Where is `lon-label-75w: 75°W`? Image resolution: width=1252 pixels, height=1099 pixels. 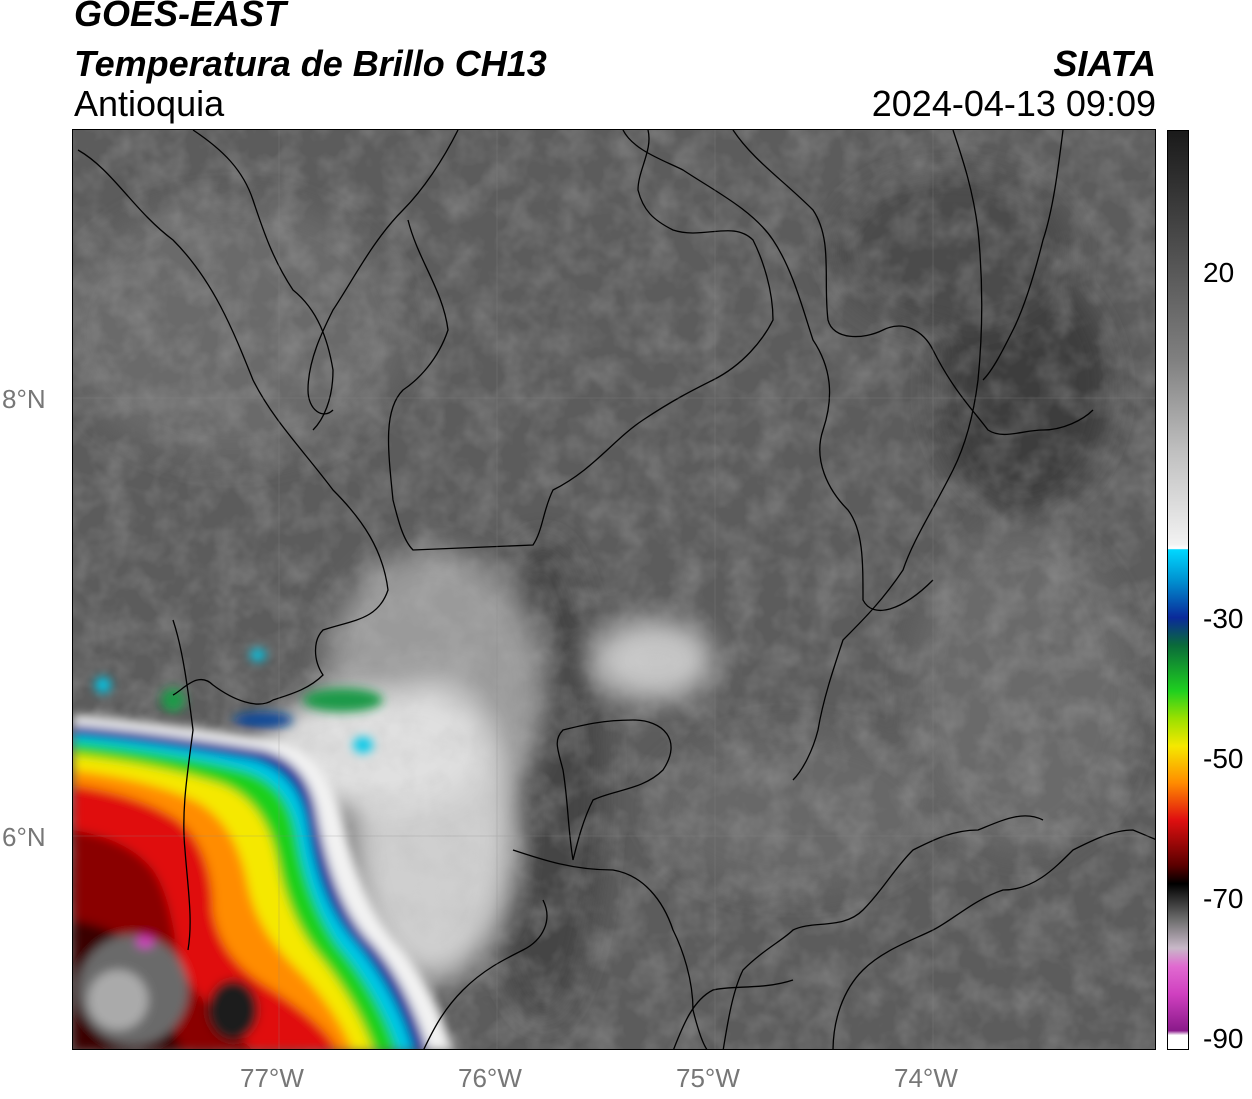
lon-label-75w: 75°W is located at coordinates (708, 1078).